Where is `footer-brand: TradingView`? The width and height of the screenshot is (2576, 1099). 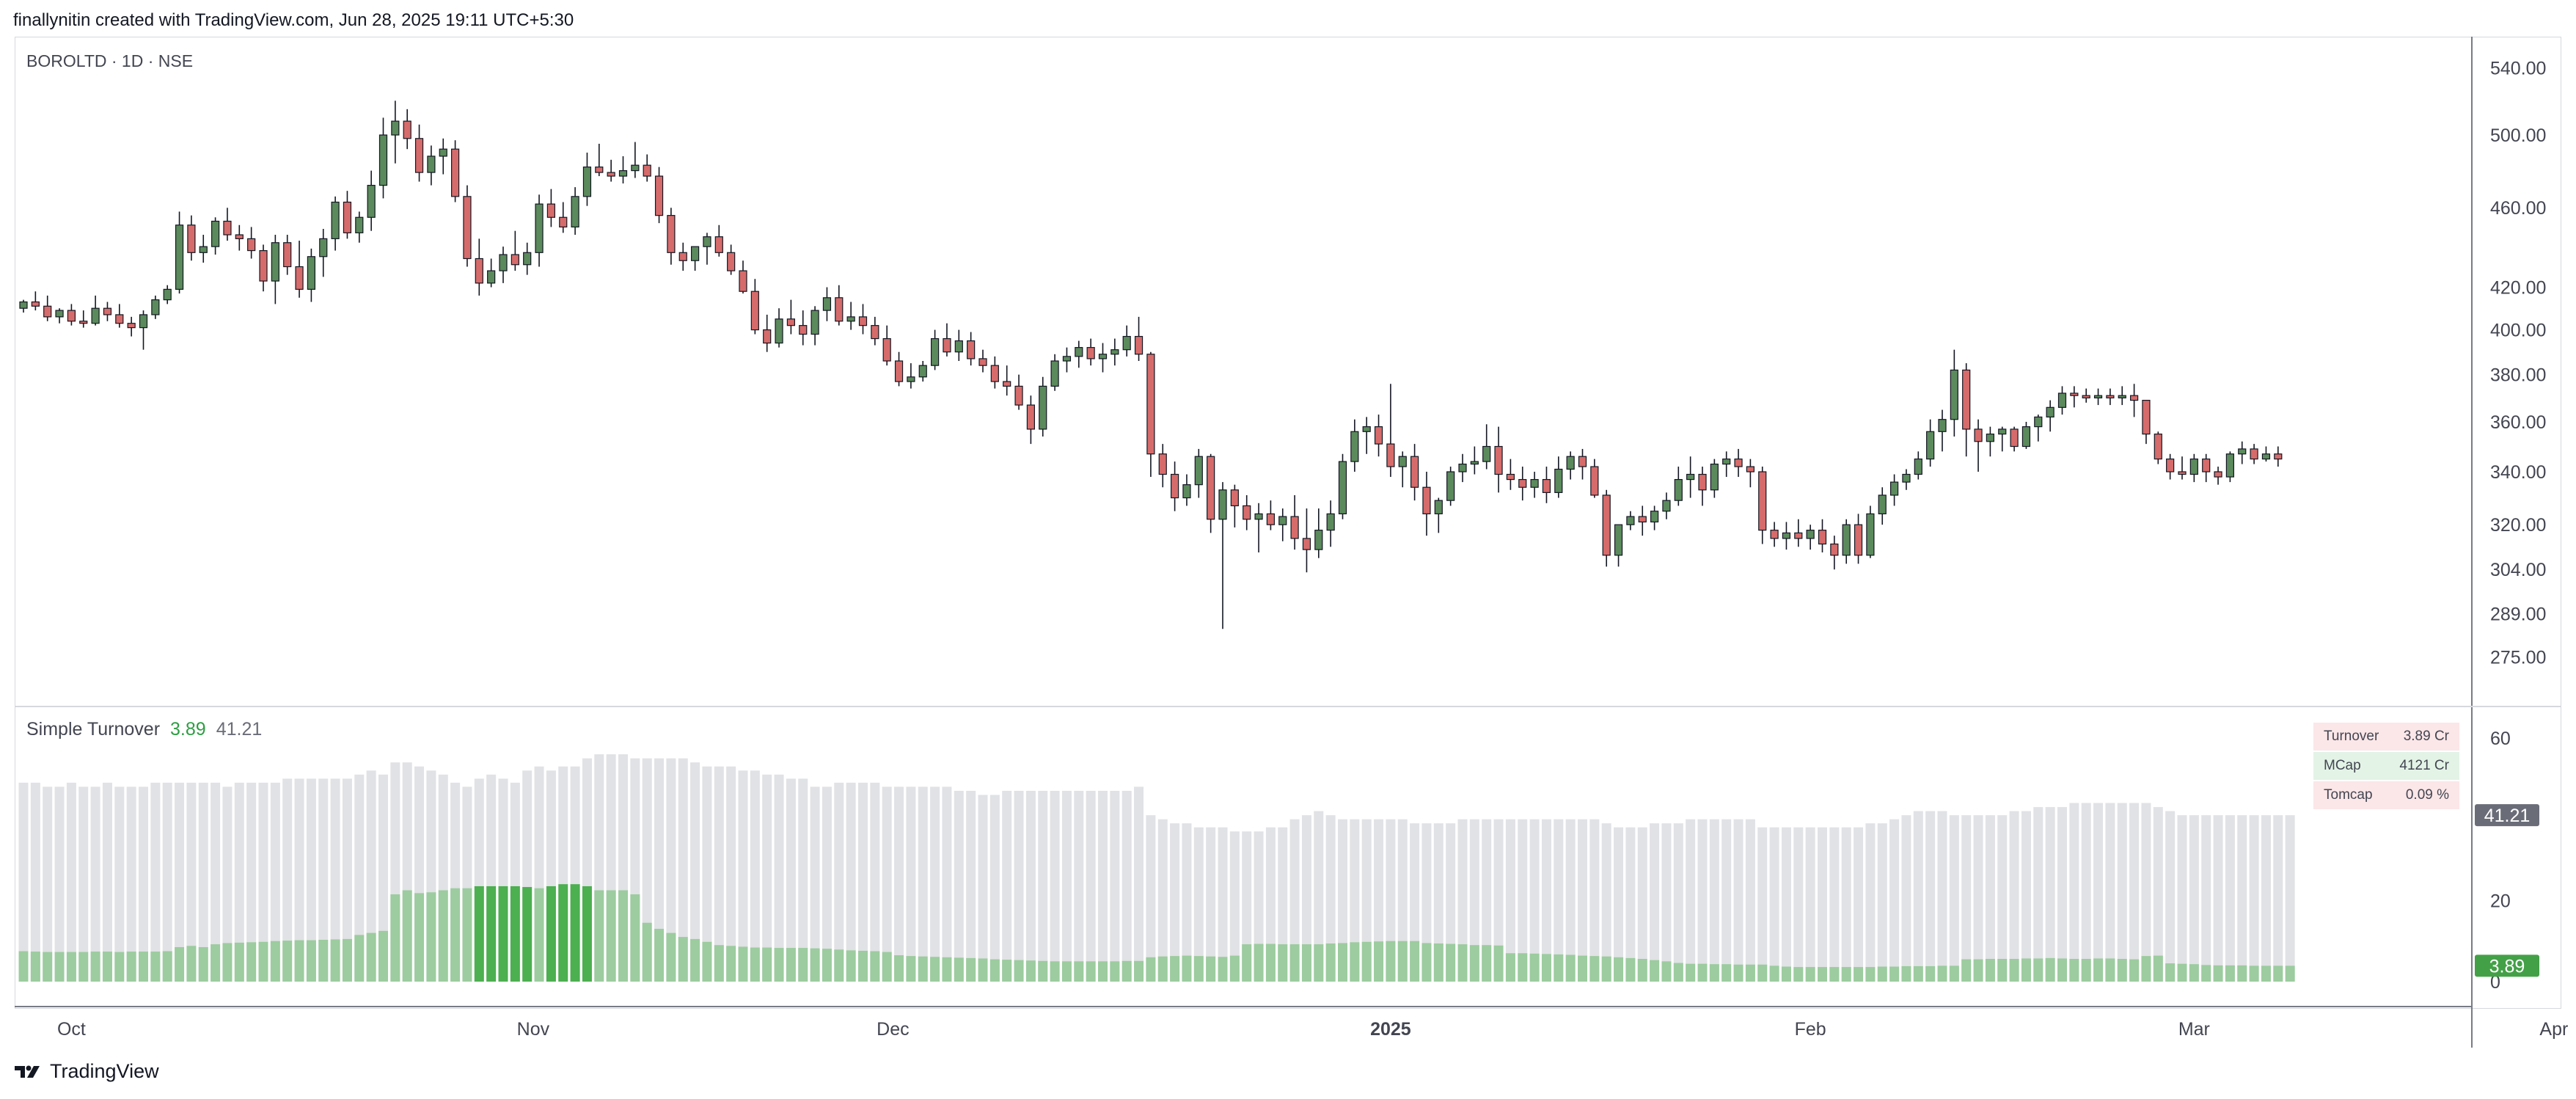
footer-brand: TradingView is located at coordinates (86, 1071).